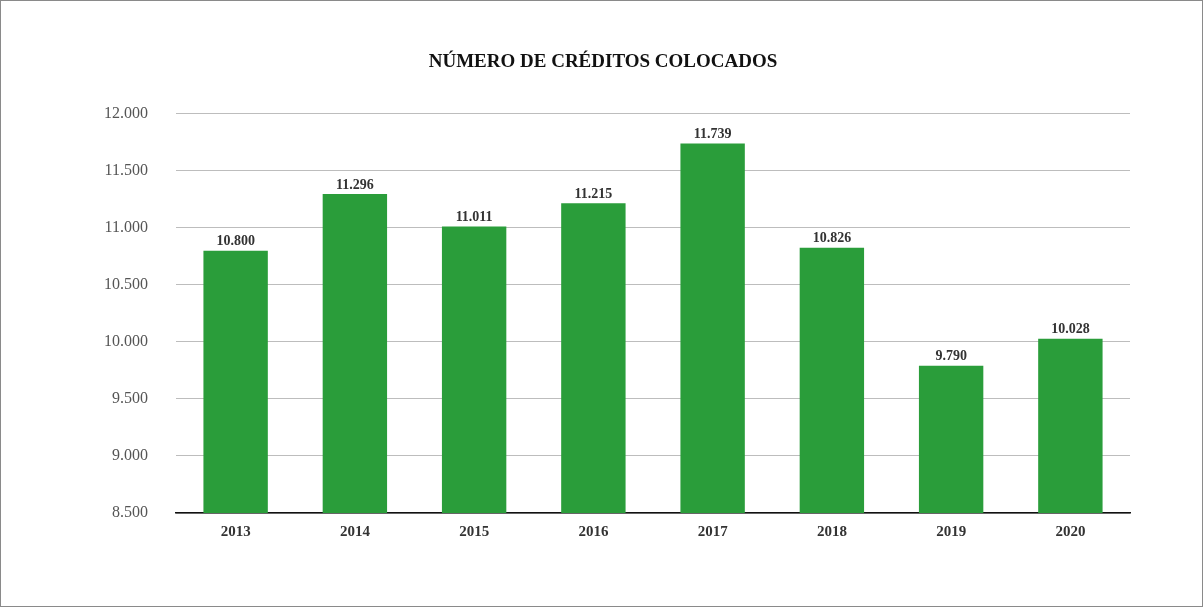 The image size is (1203, 607). I want to click on y-tick-label: 10.500, so click(126, 284).